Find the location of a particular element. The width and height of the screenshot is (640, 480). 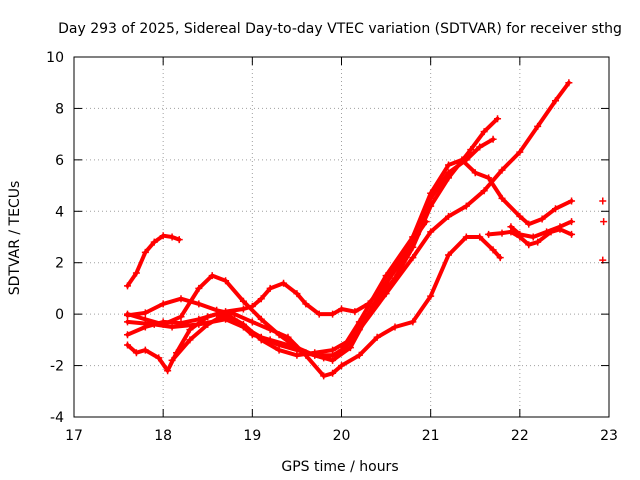

x-tick-label: 17 is located at coordinates (74, 436).